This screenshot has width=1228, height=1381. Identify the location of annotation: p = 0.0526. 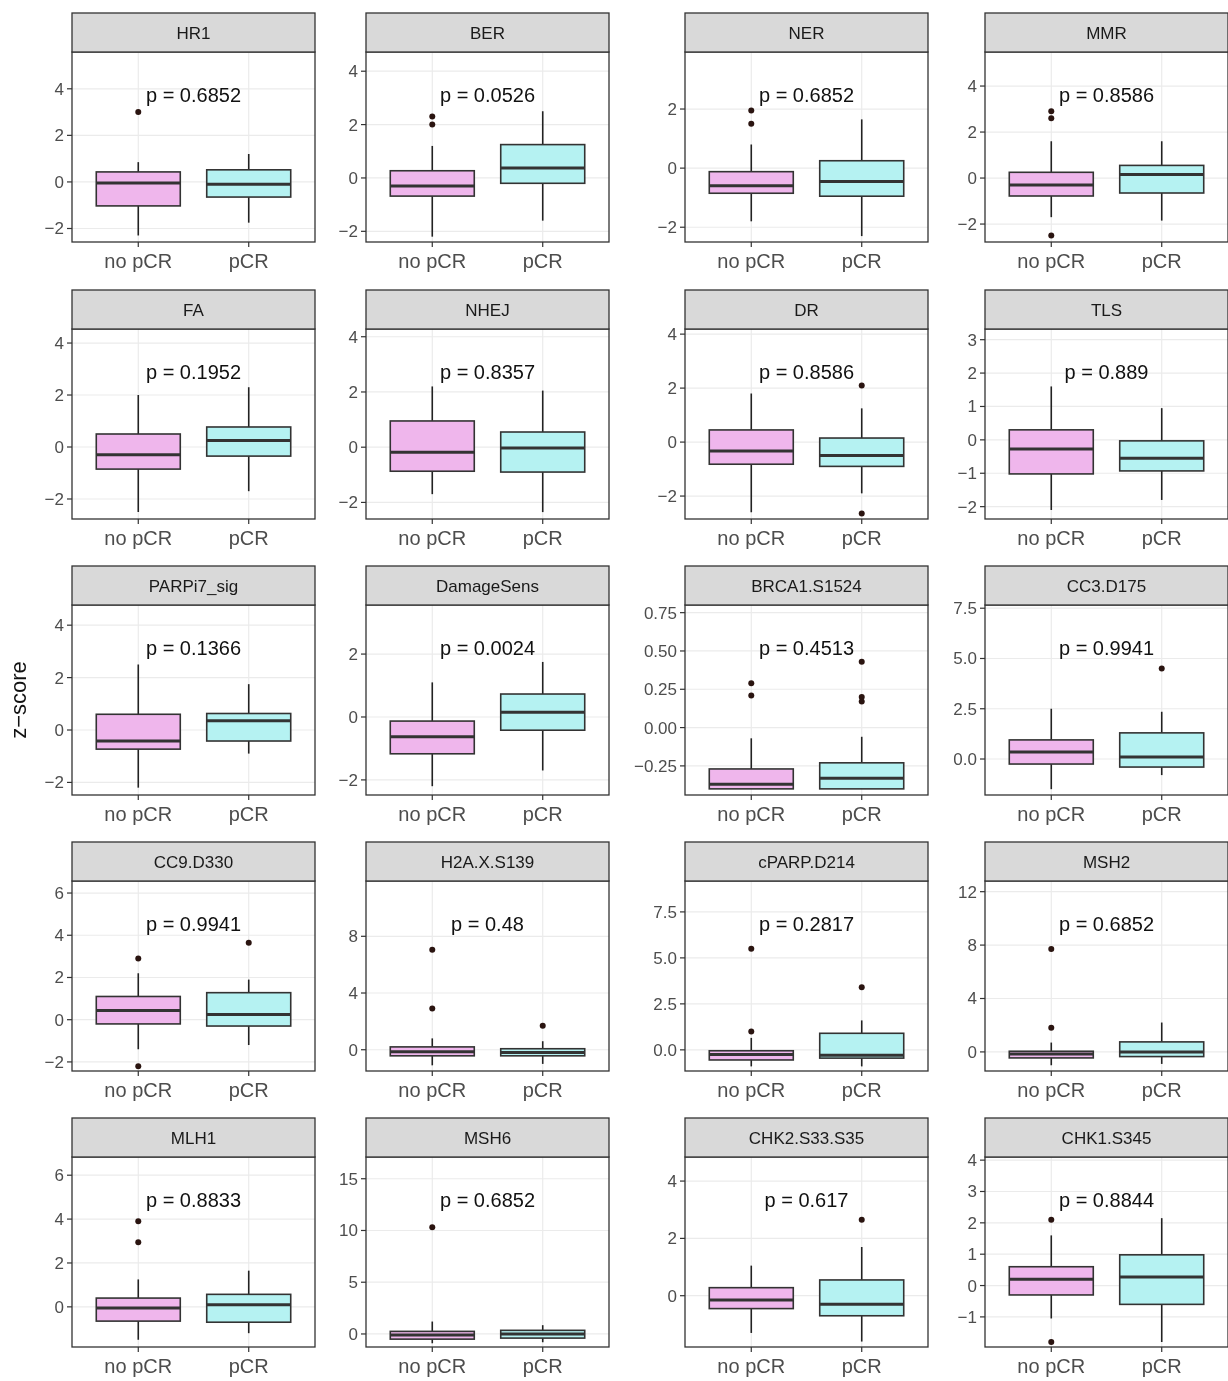
(487, 95).